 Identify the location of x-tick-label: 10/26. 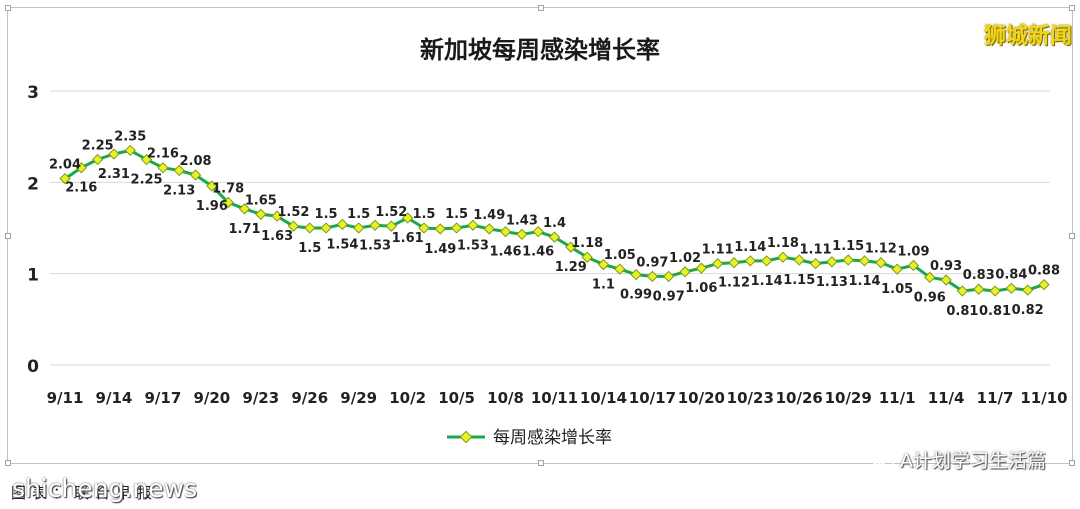
(799, 398).